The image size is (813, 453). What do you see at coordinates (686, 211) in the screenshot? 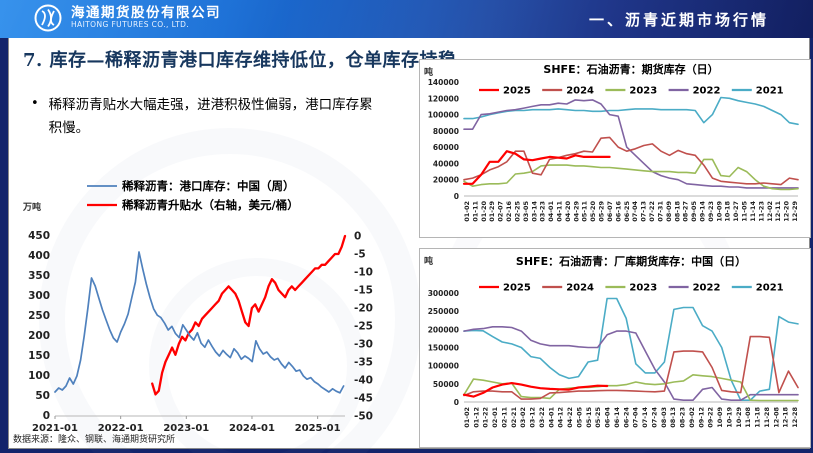
I see `x-axis-label: 08-27` at bounding box center [686, 211].